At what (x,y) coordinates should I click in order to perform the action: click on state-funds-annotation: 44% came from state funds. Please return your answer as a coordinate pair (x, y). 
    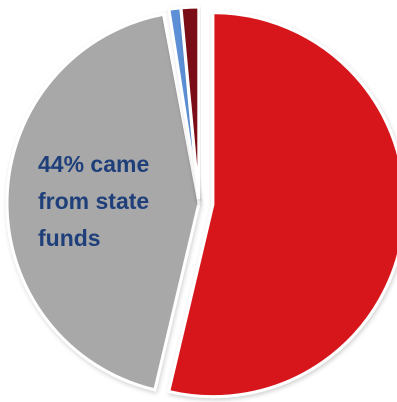
    Looking at the image, I should click on (118, 201).